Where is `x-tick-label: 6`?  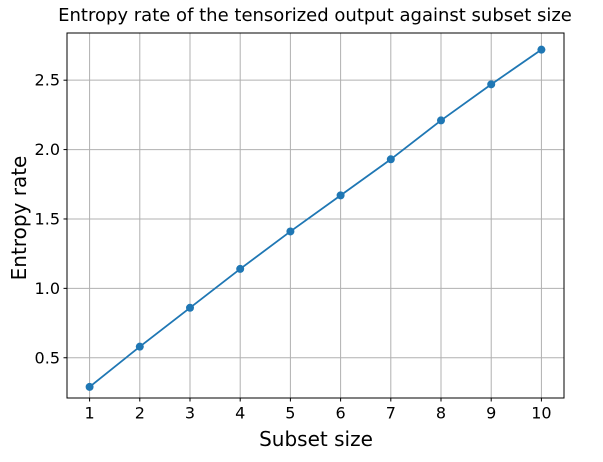
x-tick-label: 6 is located at coordinates (341, 413).